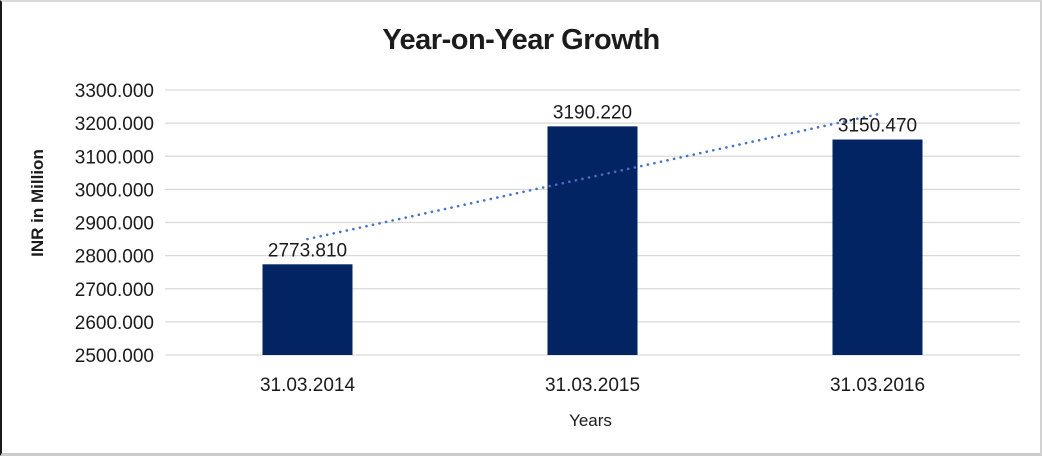  I want to click on bar-data-label: 3190.220, so click(592, 112).